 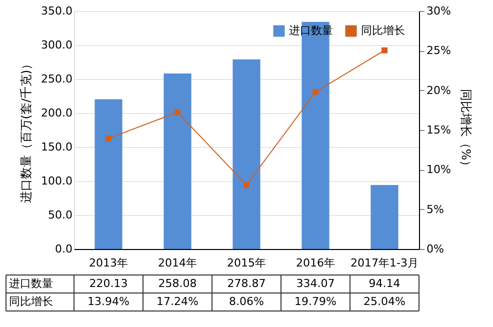 I want to click on x-tick-label: 2013年, so click(x=108, y=263).